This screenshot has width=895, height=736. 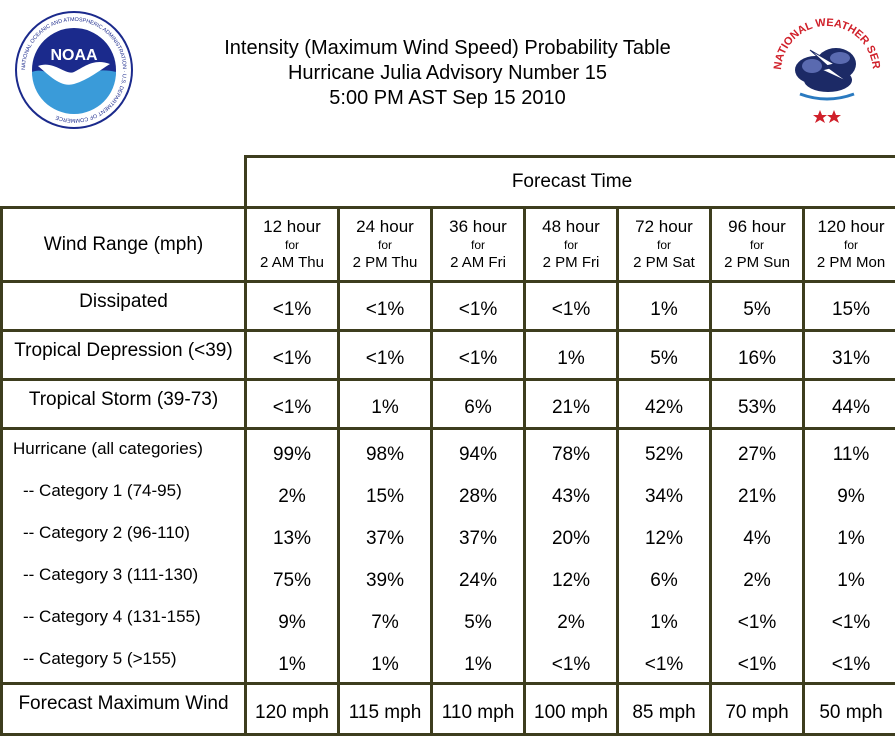 I want to click on table-cell: 24%, so click(x=478, y=577).